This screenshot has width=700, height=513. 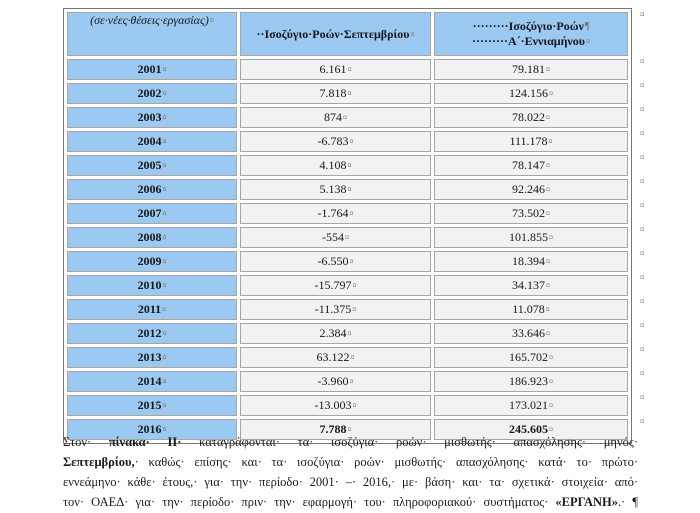 I want to click on ninemonth-balance-cell: 101.855¤, so click(x=531, y=237).